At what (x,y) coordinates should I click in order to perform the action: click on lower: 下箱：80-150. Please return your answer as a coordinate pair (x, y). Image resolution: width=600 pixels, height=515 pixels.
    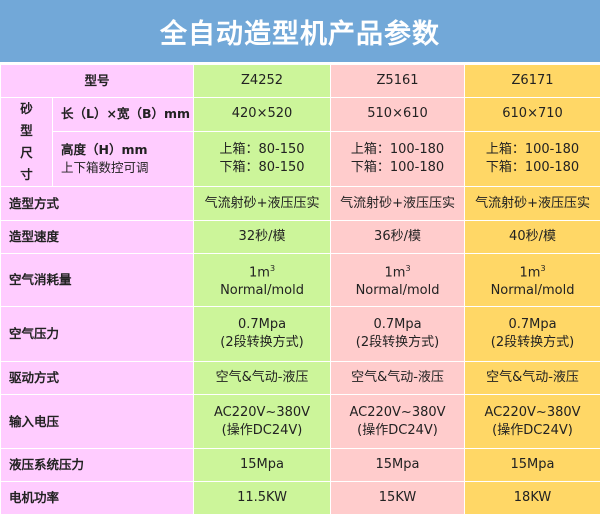
    Looking at the image, I should click on (262, 168).